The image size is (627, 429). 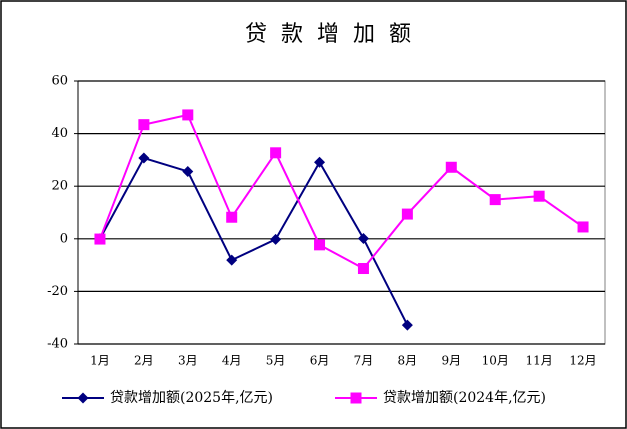 What do you see at coordinates (538, 361) in the screenshot?
I see `x-tick-label: 11月` at bounding box center [538, 361].